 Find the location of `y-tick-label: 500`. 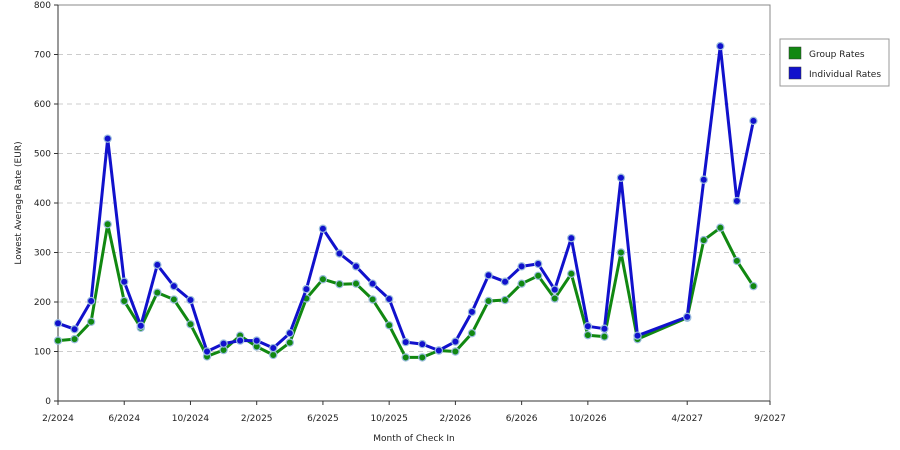

y-tick-label: 500 is located at coordinates (42, 155).